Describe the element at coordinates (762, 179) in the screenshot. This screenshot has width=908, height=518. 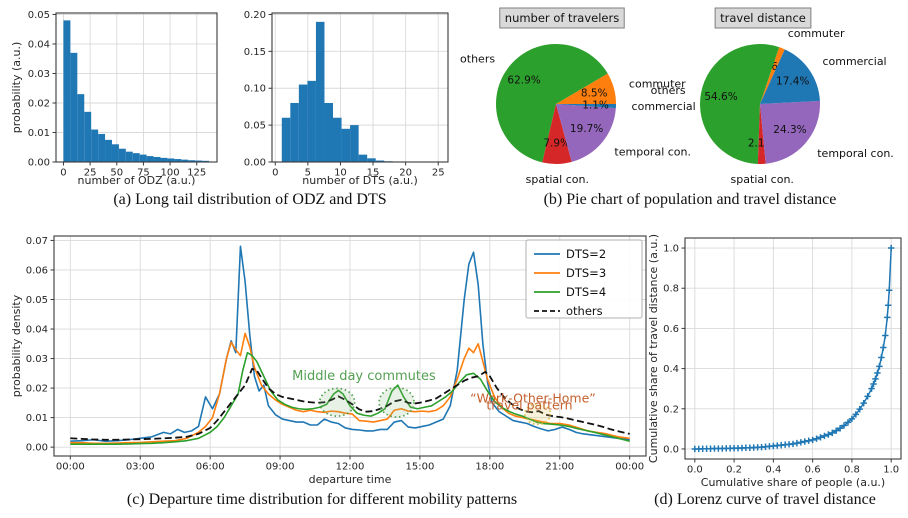
I see `pie-slice-label: spatial con.` at that location.